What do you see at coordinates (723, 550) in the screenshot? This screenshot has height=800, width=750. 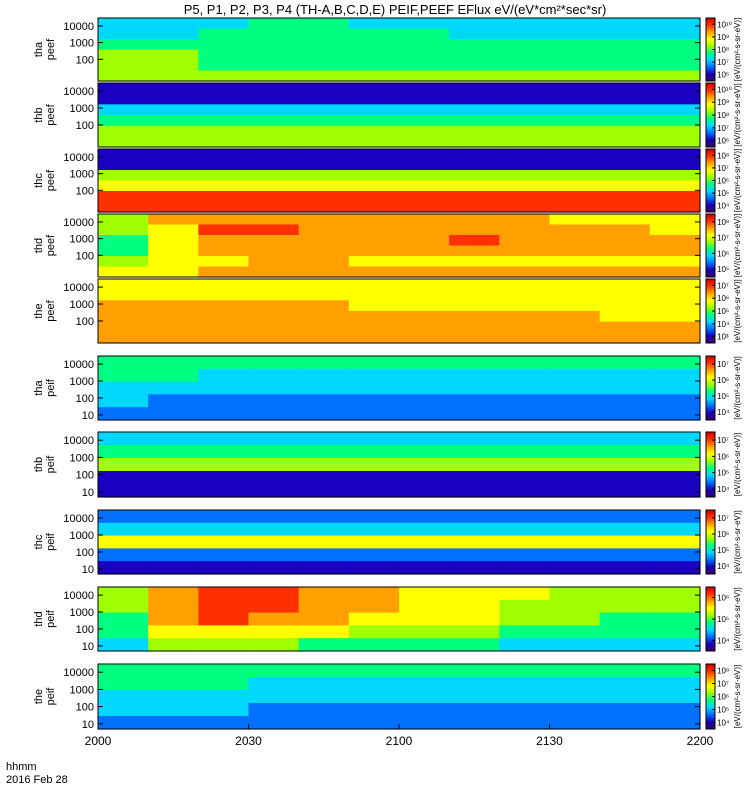 I see `colorbar-tick-label: 10⁵` at bounding box center [723, 550].